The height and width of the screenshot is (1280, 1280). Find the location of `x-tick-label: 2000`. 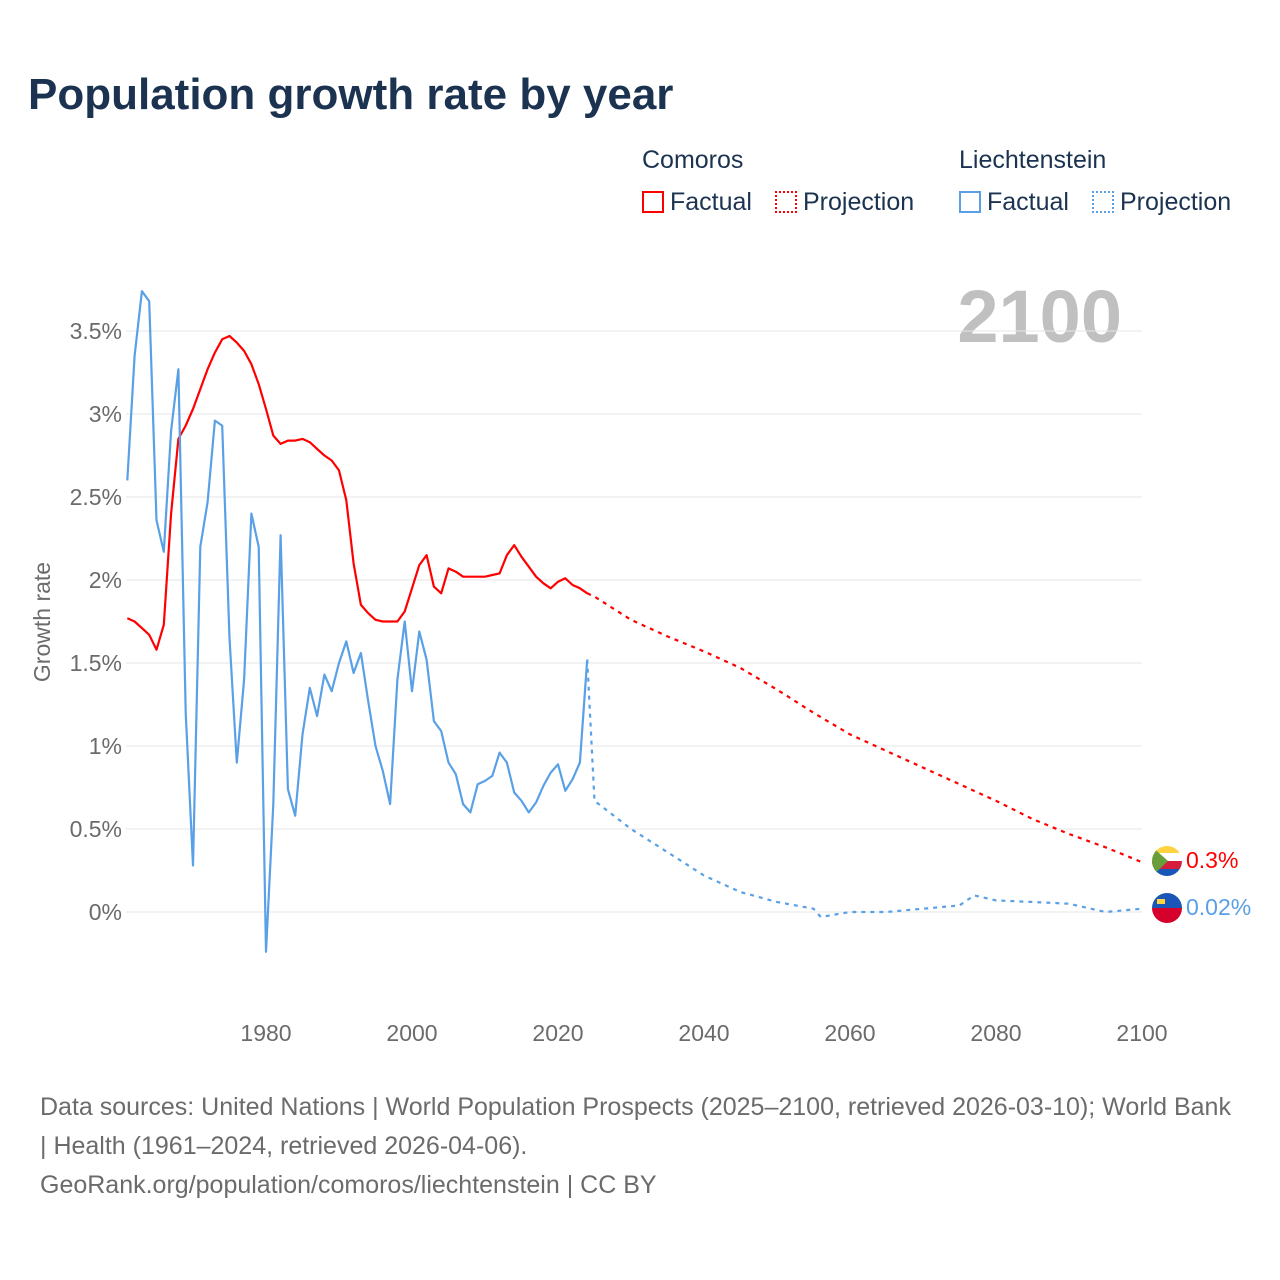

x-tick-label: 2000 is located at coordinates (411, 1033).